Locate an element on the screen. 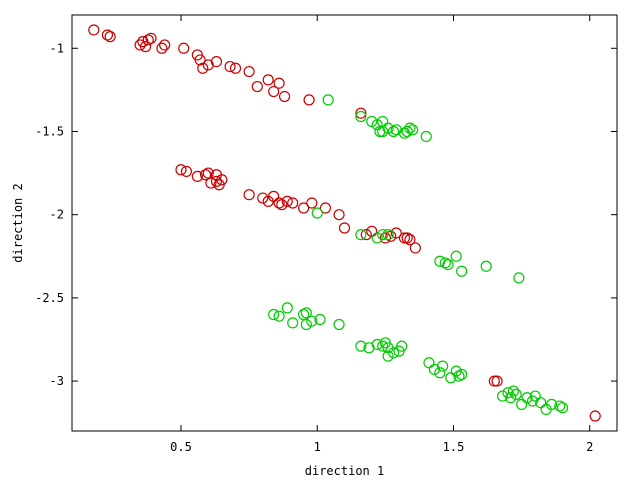 The height and width of the screenshot is (480, 640). x-tick-label: 1.5 is located at coordinates (454, 447).